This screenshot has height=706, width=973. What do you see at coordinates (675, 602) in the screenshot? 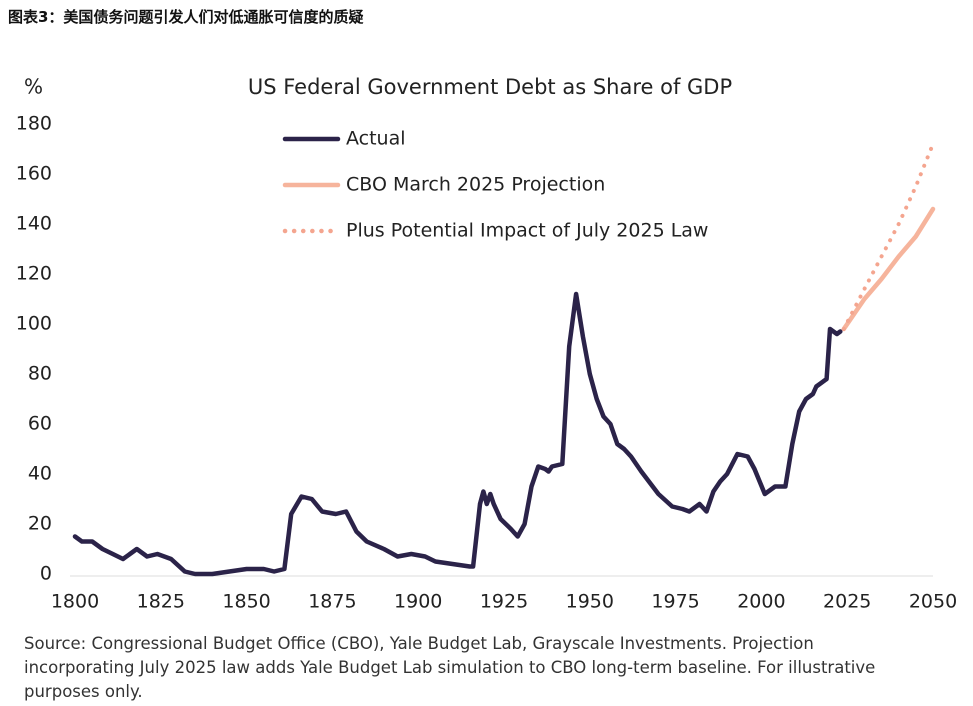
I see `x-tick-label: 1975` at bounding box center [675, 602].